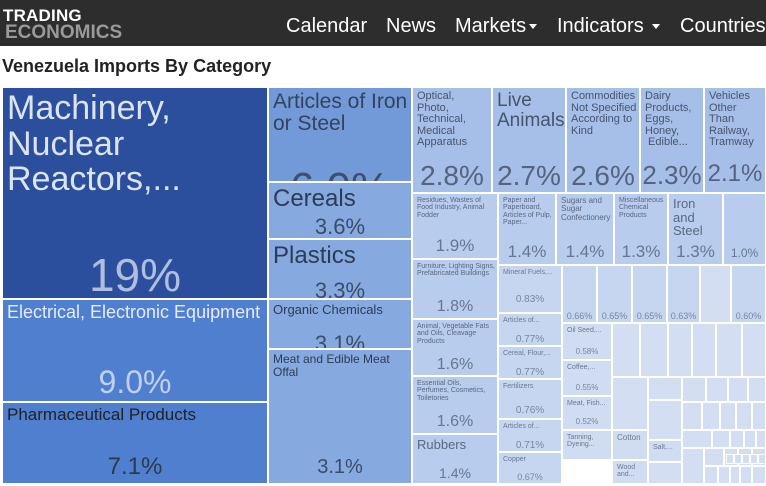 The height and width of the screenshot is (486, 766). I want to click on treemap-cell-mineral-fuels: Mineral Fuels,... 0.83%, so click(530, 289).